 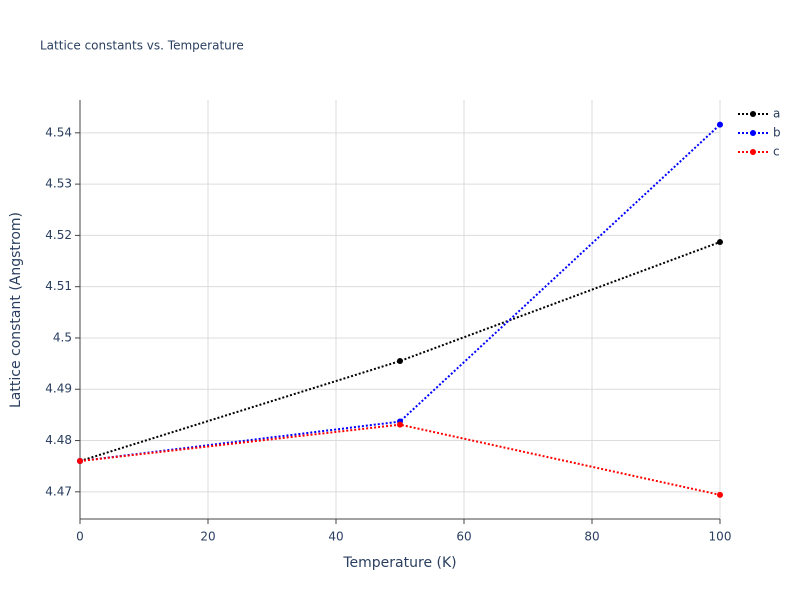 I want to click on x-axis-title: Temperature (K), so click(x=399, y=563).